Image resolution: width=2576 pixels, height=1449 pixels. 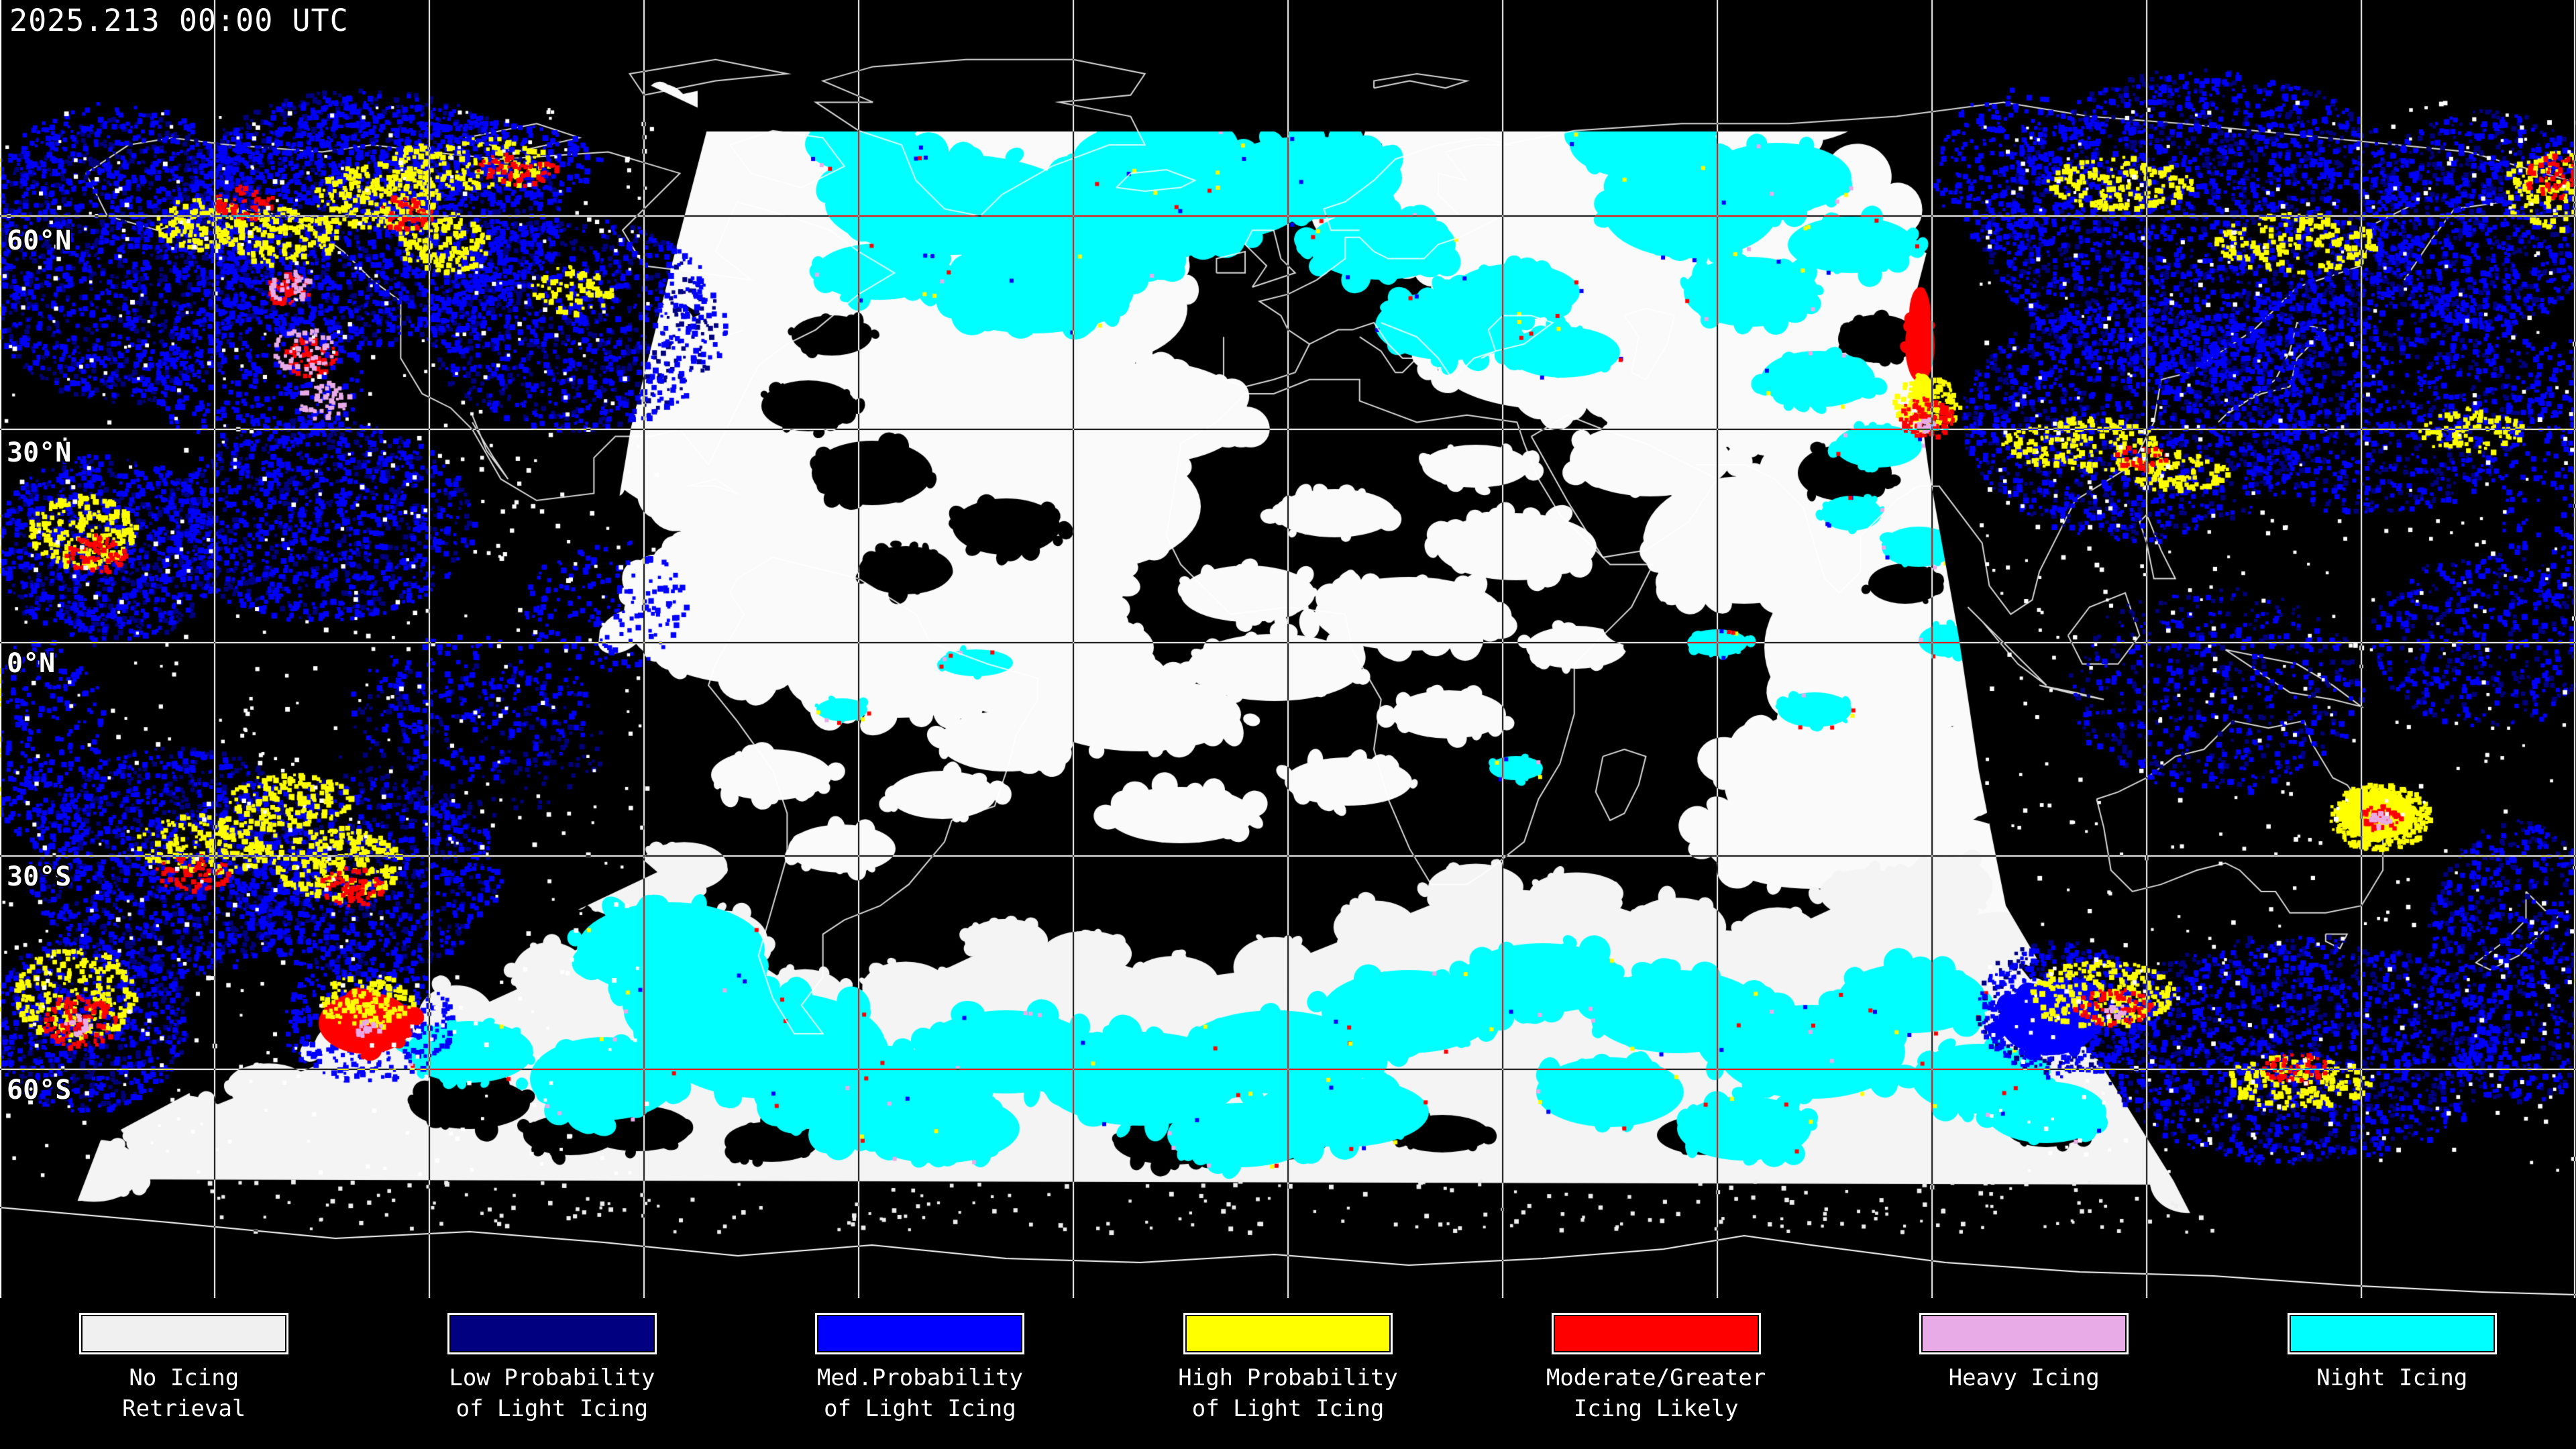 What do you see at coordinates (552, 1333) in the screenshot?
I see `legend-swatch-low-prob` at bounding box center [552, 1333].